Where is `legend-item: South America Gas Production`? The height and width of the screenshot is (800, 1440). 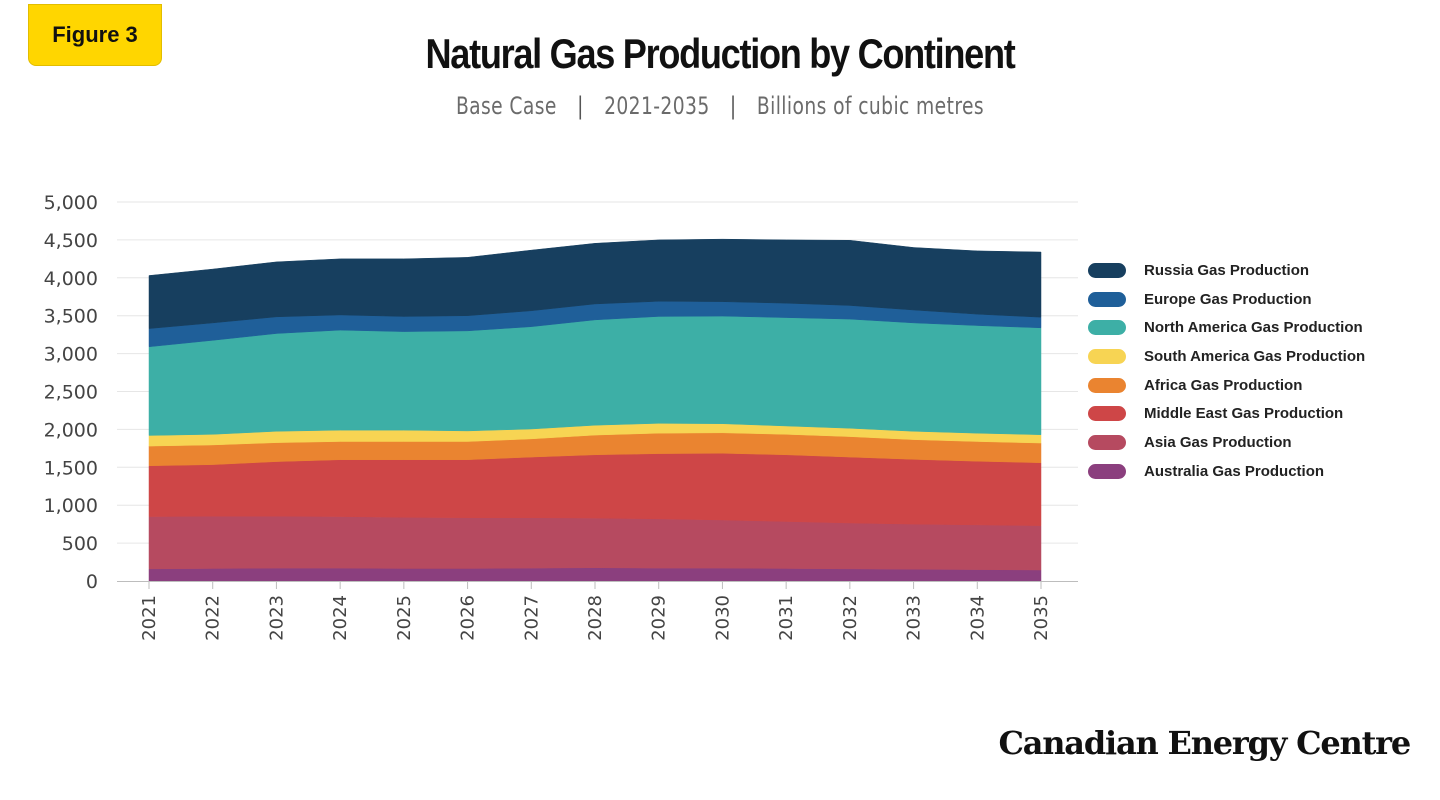 legend-item: South America Gas Production is located at coordinates (1248, 356).